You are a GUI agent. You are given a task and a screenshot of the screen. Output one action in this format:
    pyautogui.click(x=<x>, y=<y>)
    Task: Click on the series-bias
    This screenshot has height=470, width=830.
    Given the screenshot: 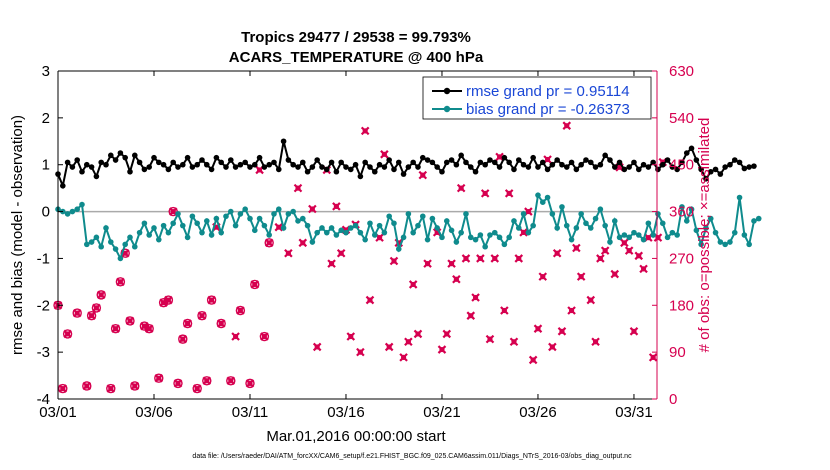 What is the action you would take?
    pyautogui.click(x=408, y=227)
    